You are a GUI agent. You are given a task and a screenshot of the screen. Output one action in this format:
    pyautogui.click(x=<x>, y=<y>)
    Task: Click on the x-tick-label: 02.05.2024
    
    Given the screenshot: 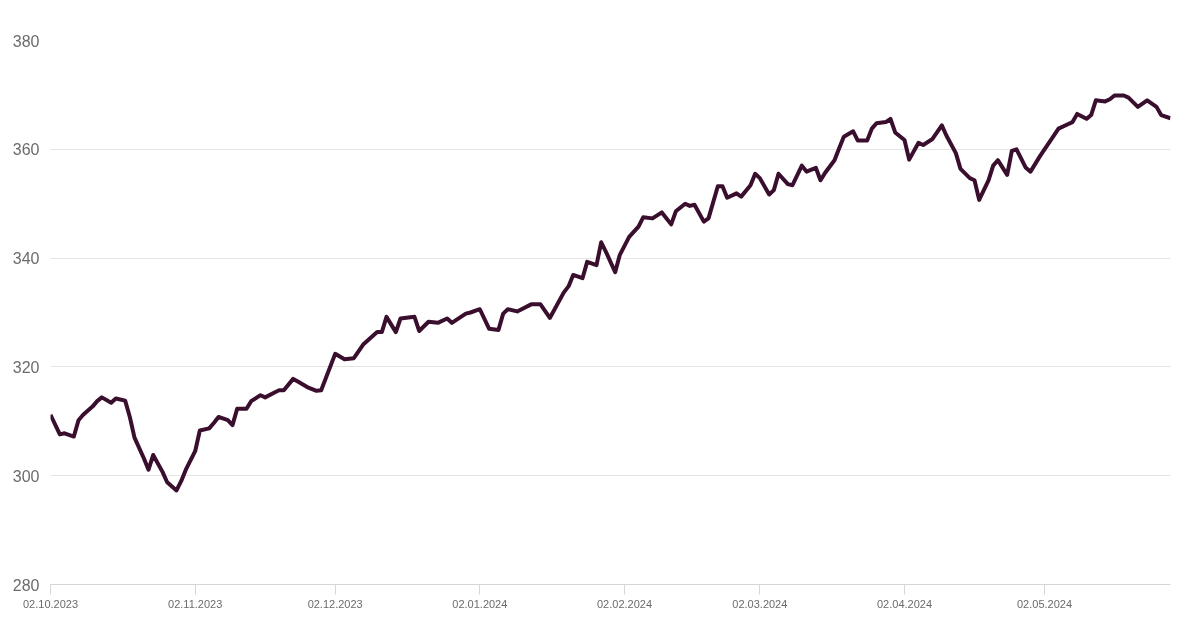 What is the action you would take?
    pyautogui.click(x=1044, y=603)
    